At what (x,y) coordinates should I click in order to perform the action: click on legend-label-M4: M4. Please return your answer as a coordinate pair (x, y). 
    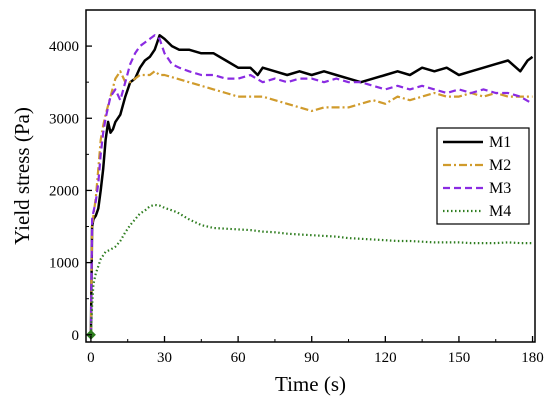
    Looking at the image, I should click on (500, 211).